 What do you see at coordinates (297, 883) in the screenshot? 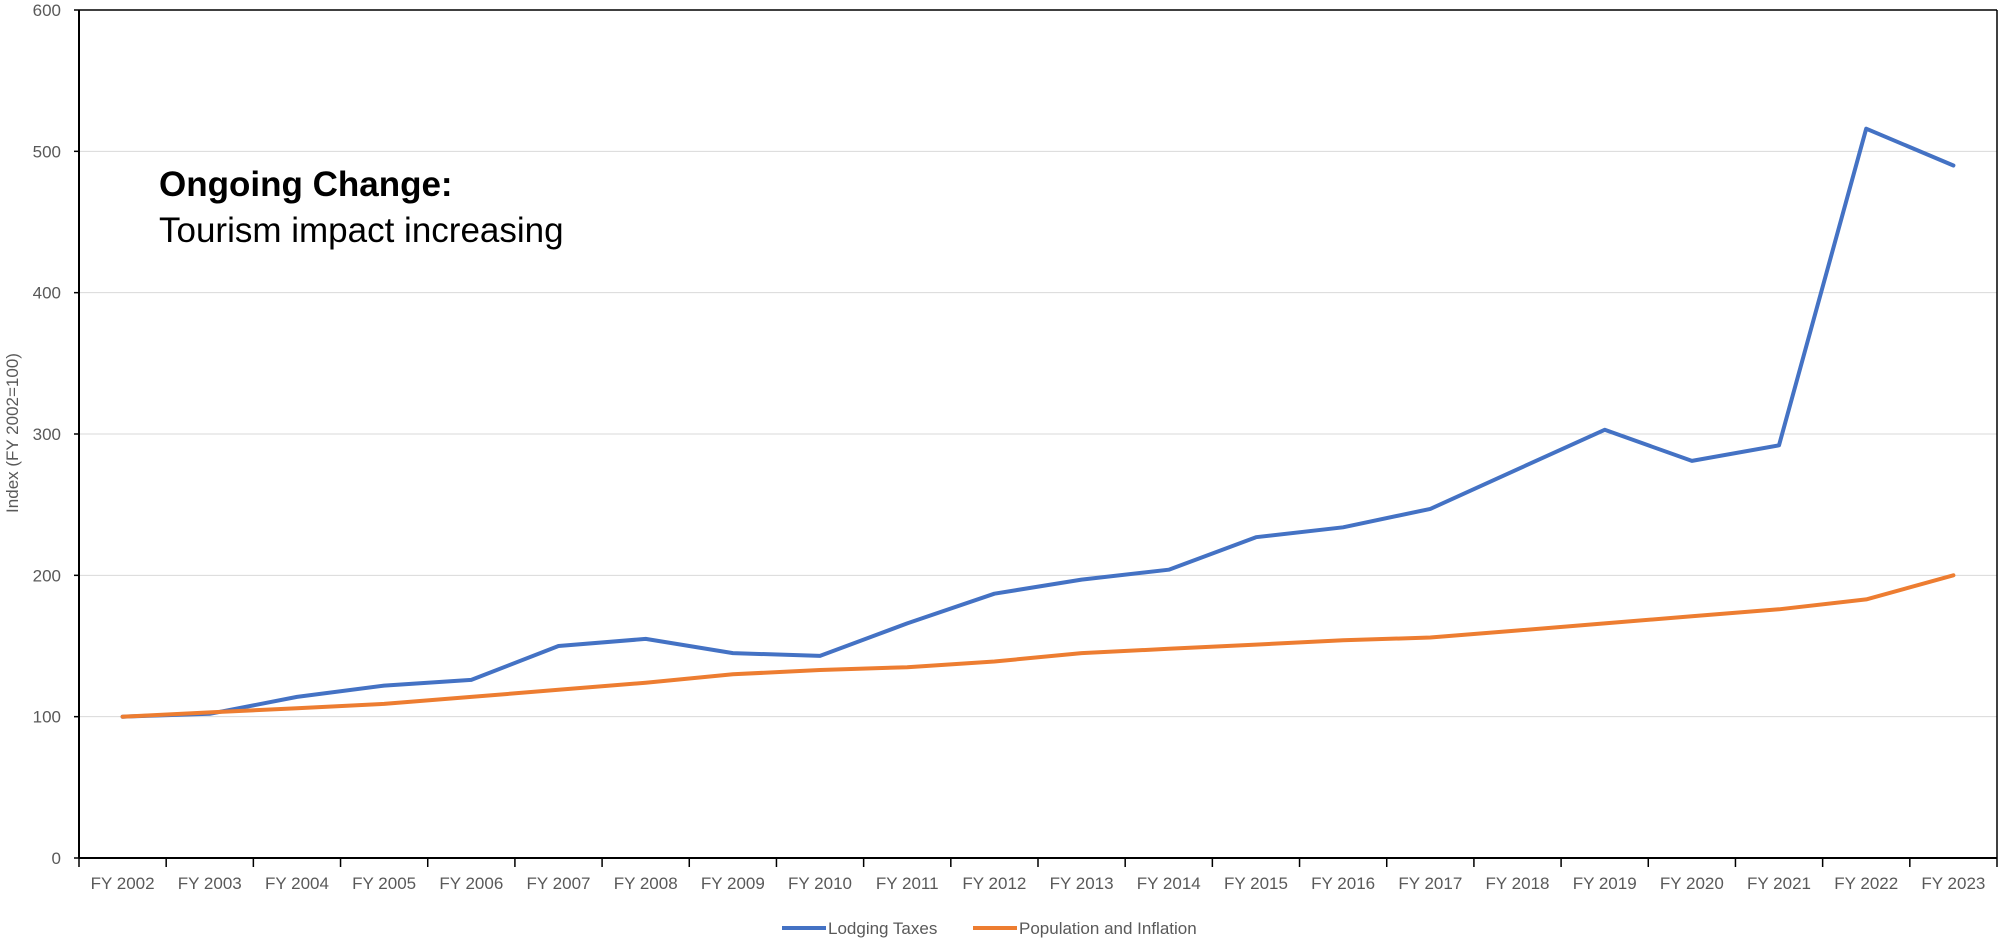
I see `x-tick-label: FY 2004` at bounding box center [297, 883].